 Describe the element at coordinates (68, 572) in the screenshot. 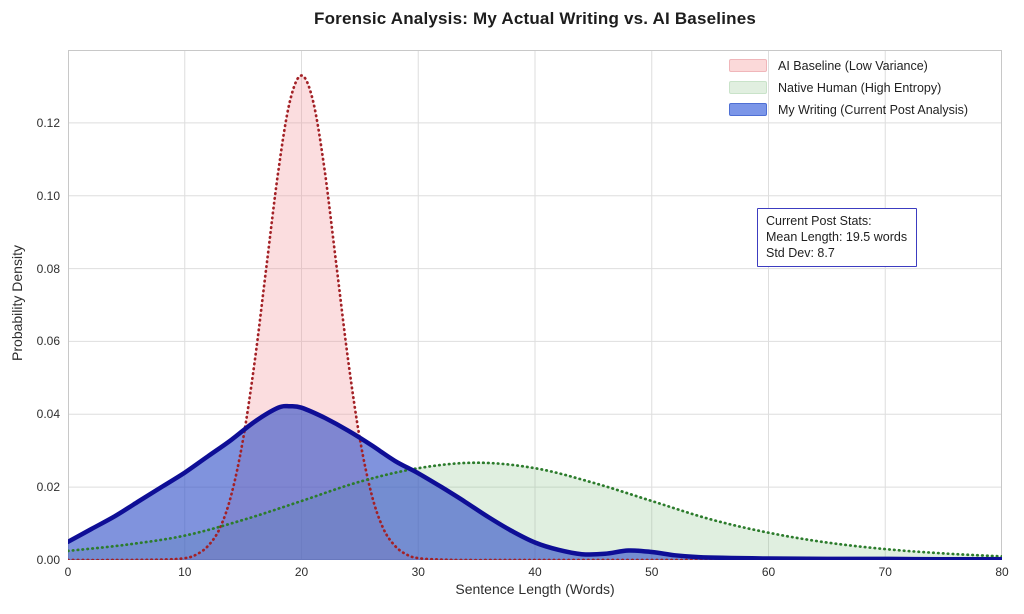

I see `x-tick-label: 0` at that location.